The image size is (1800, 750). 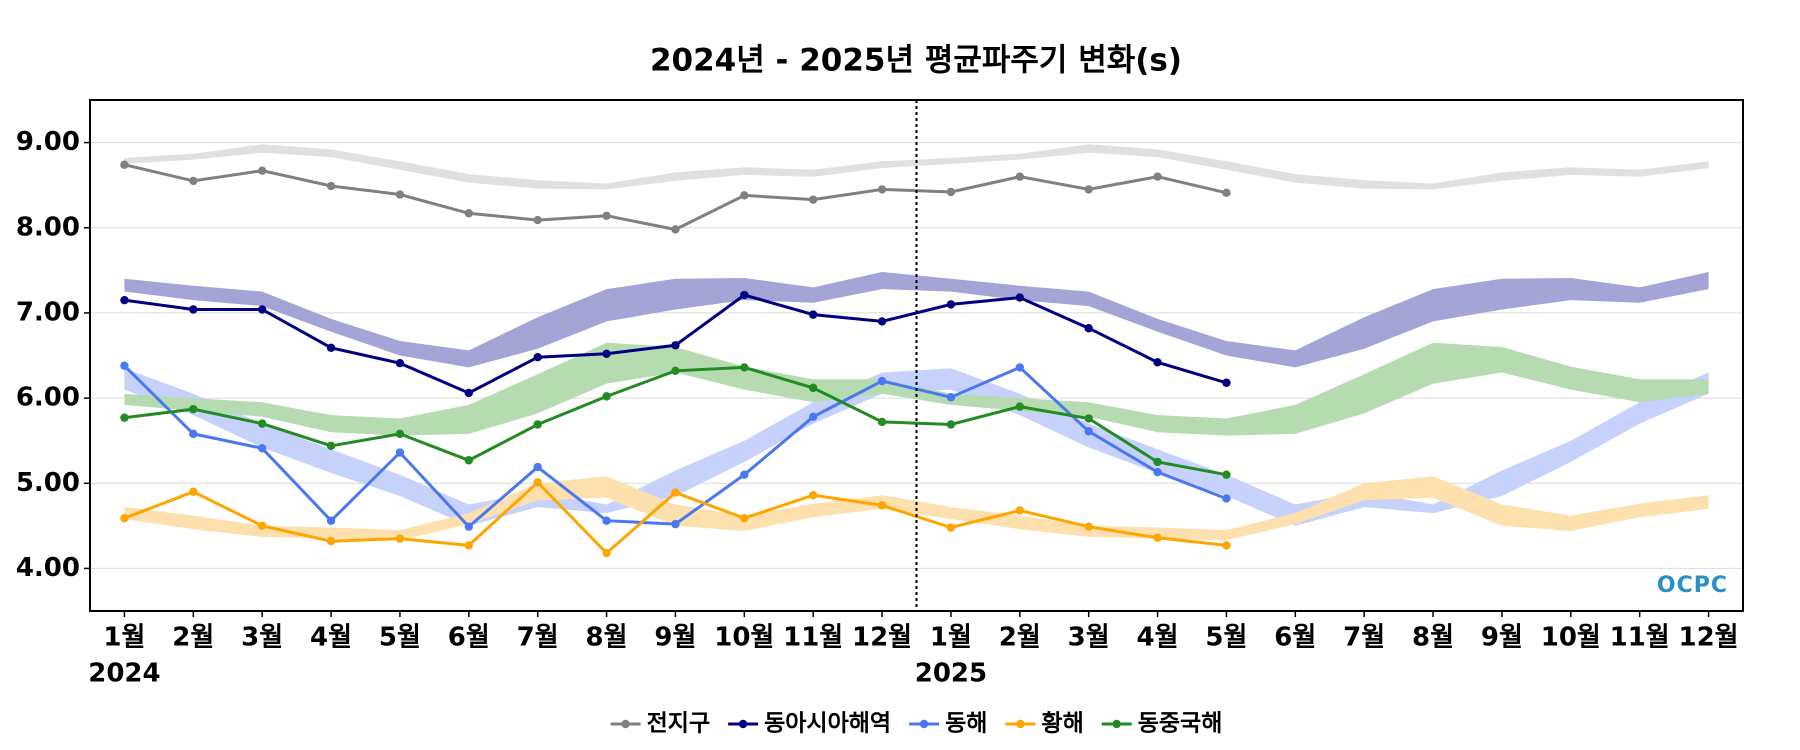 What do you see at coordinates (744, 638) in the screenshot?
I see `x-tick-label: 10월` at bounding box center [744, 638].